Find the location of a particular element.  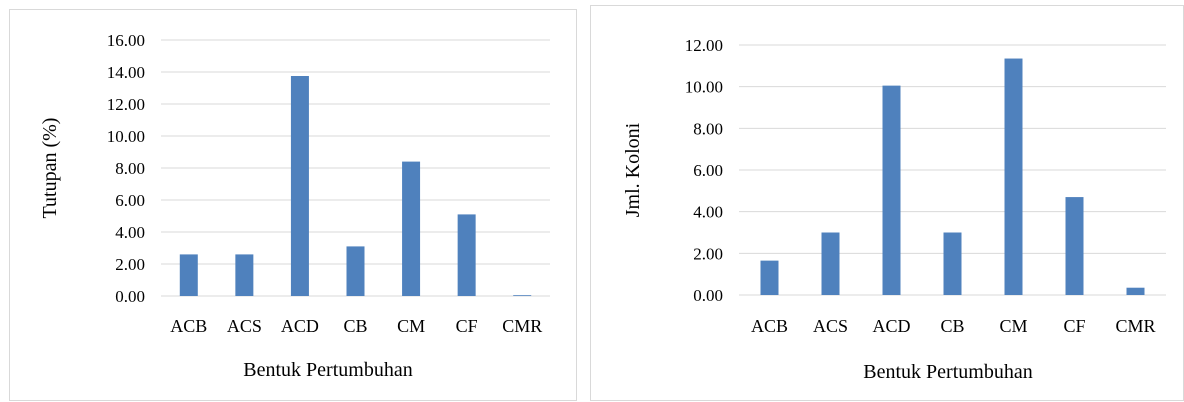

y-axis-title: Tutupan (%) is located at coordinates (50, 168).